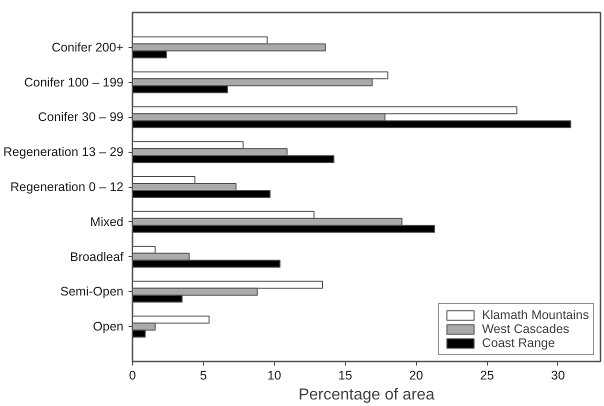 The height and width of the screenshot is (406, 604). I want to click on x-tick-label: 20, so click(416, 375).